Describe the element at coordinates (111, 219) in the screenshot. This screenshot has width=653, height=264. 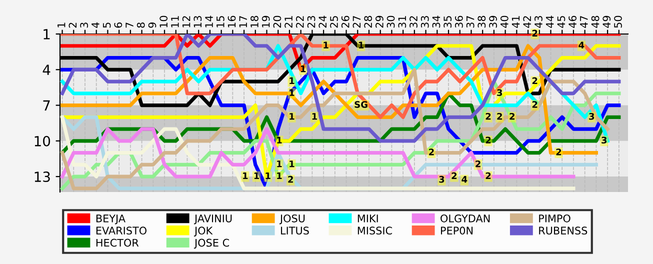
I see `legend-label: BEYJA` at that location.